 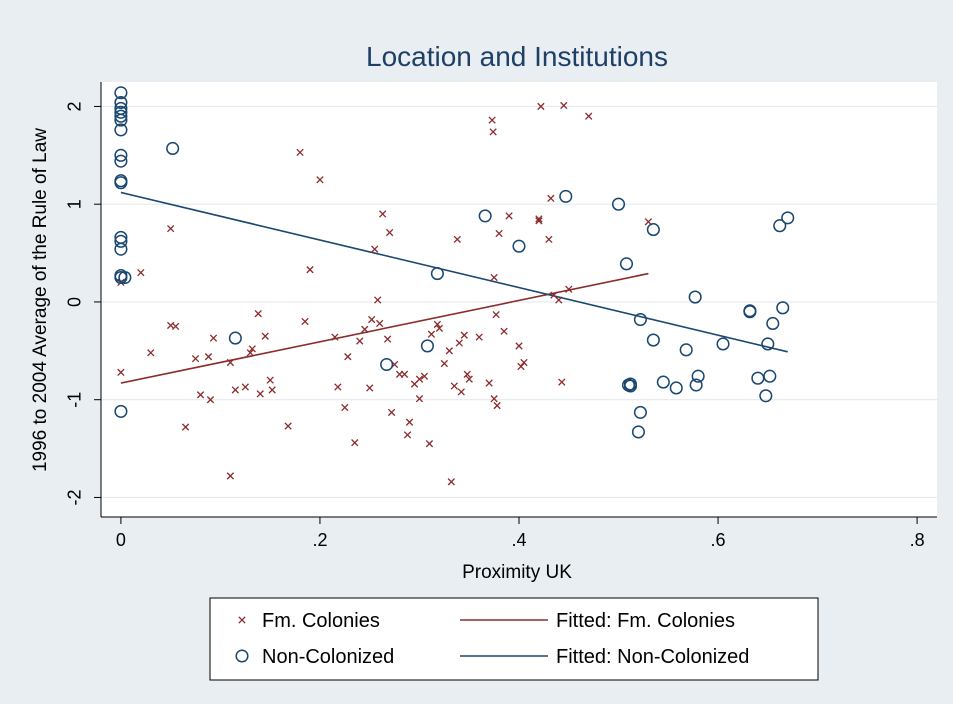 What do you see at coordinates (40, 300) in the screenshot?
I see `y-axis-label: 1996 to 2004 Average of the Rule of Law` at bounding box center [40, 300].